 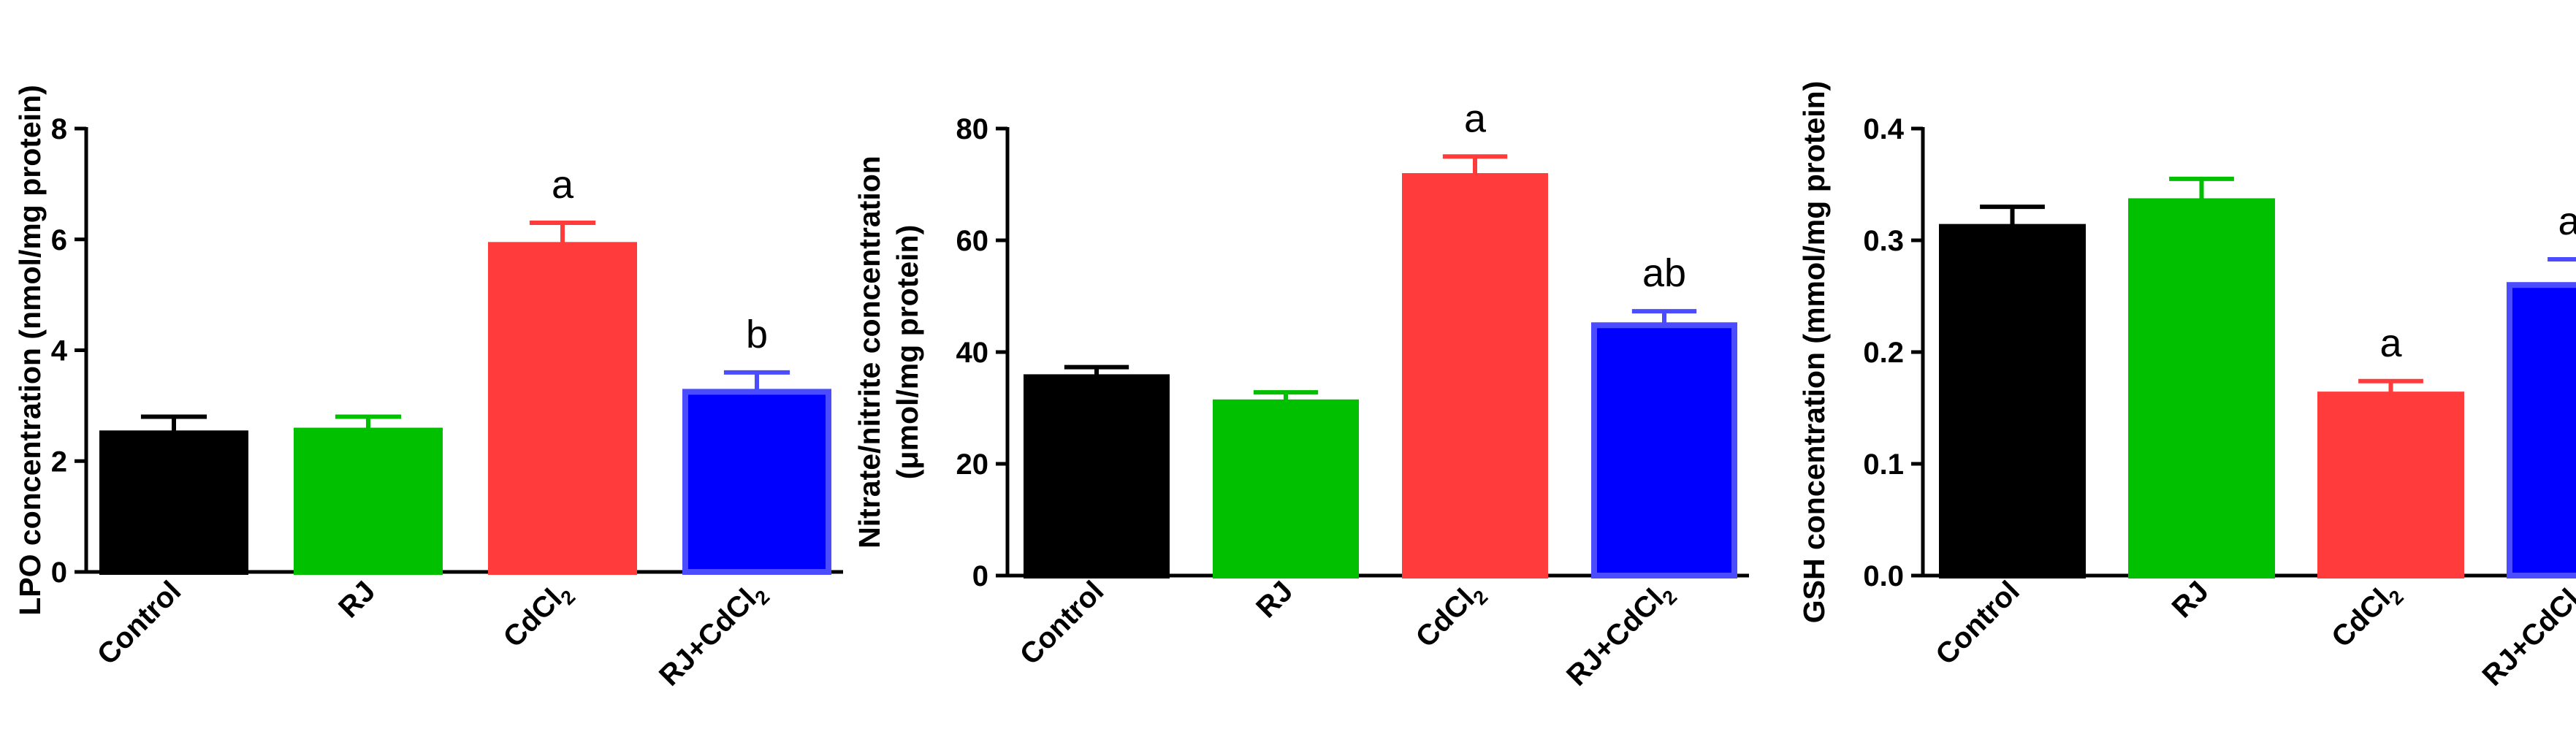 I want to click on y-tick-label: 20, so click(x=973, y=464).